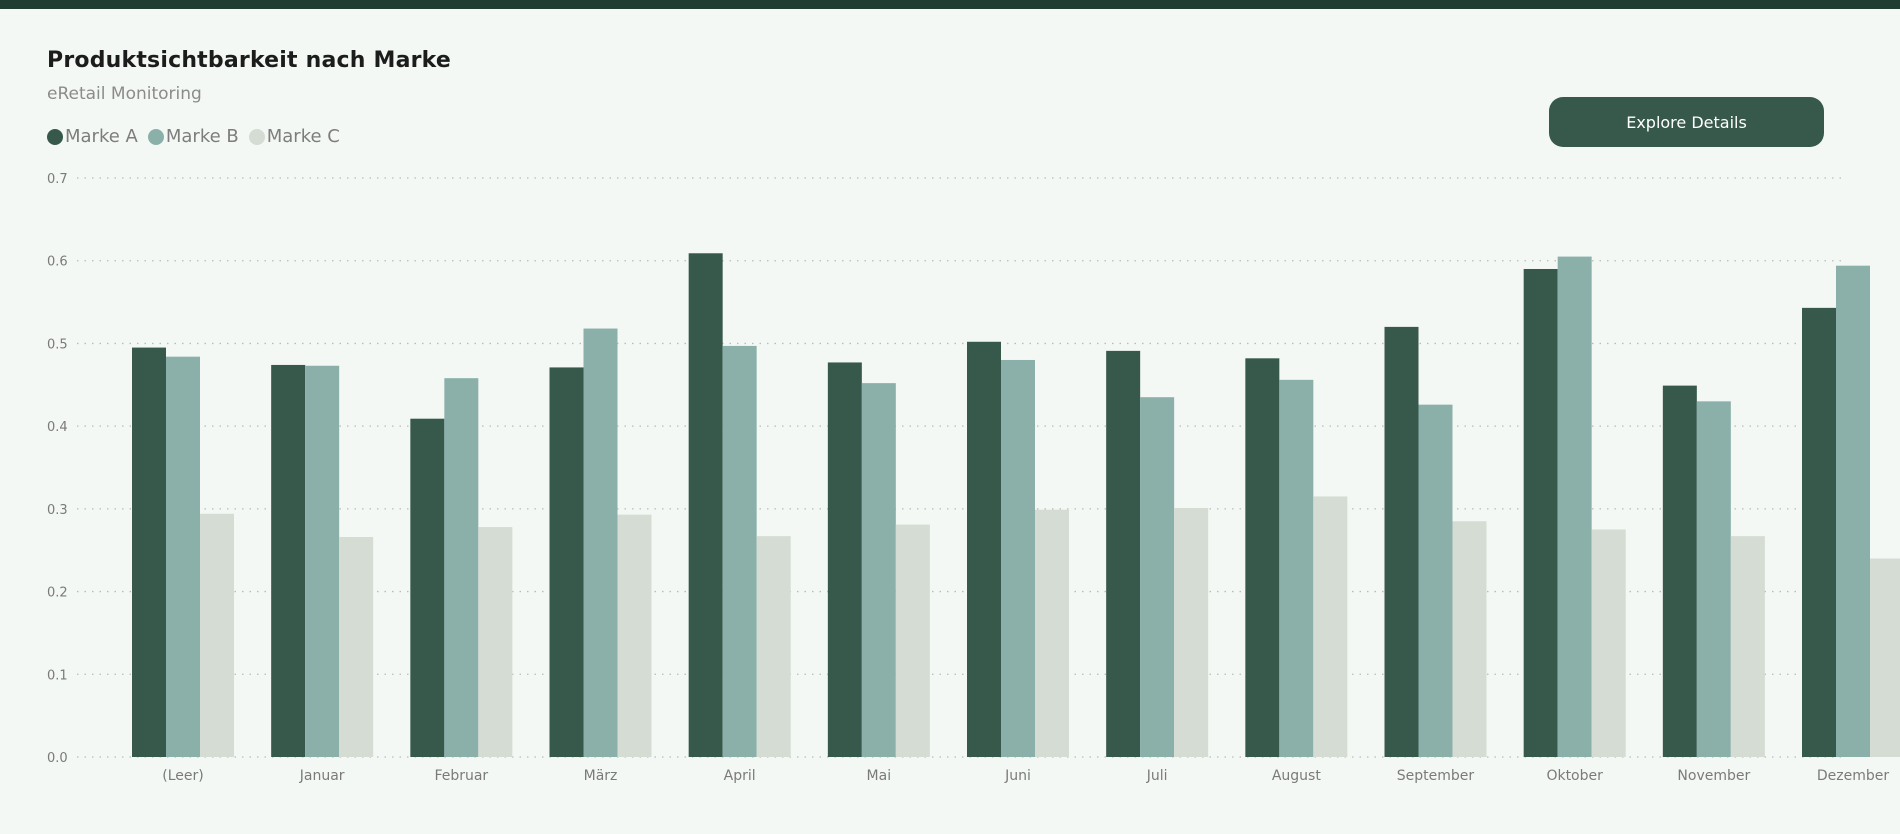 The height and width of the screenshot is (834, 1900). Describe the element at coordinates (249, 60) in the screenshot. I see `chart-title: Produktsichtbarkeit nach Marke` at that location.